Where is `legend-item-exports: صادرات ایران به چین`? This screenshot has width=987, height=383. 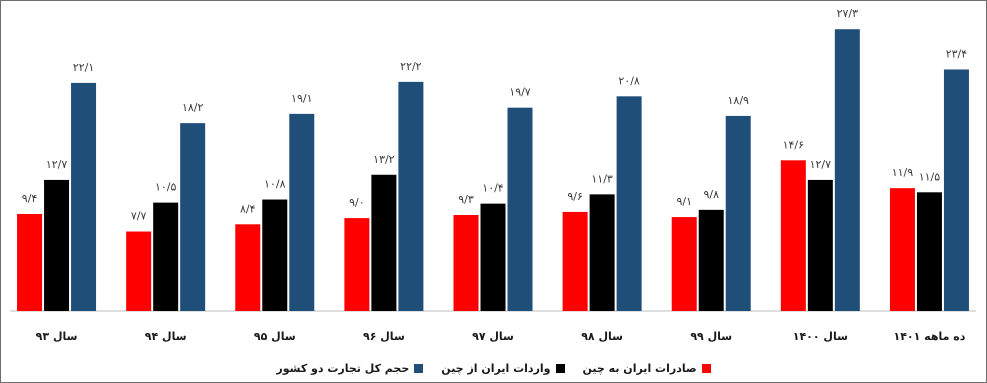 legend-item-exports: صادرات ایران به چین is located at coordinates (647, 368).